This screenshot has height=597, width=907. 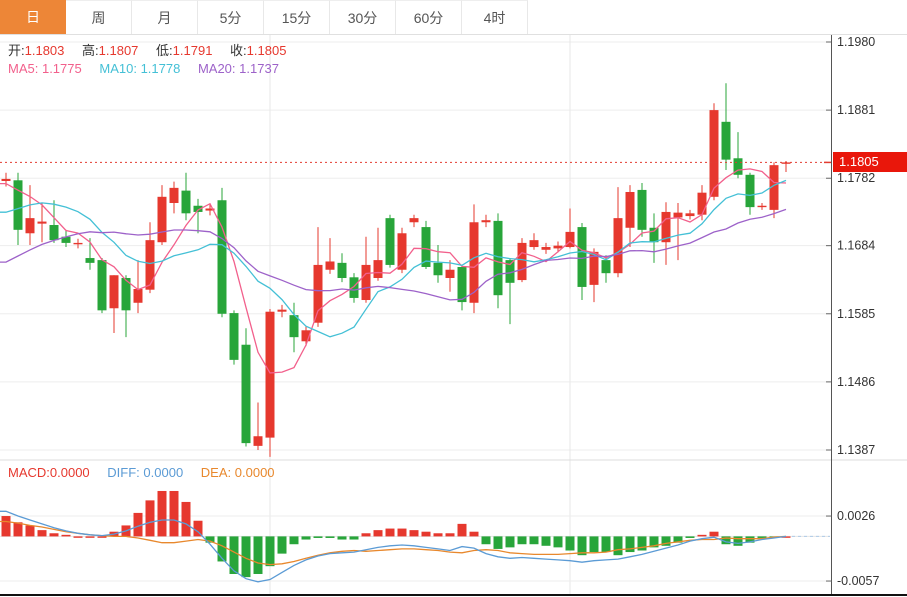 I want to click on tab-日: 日, so click(x=33, y=17).